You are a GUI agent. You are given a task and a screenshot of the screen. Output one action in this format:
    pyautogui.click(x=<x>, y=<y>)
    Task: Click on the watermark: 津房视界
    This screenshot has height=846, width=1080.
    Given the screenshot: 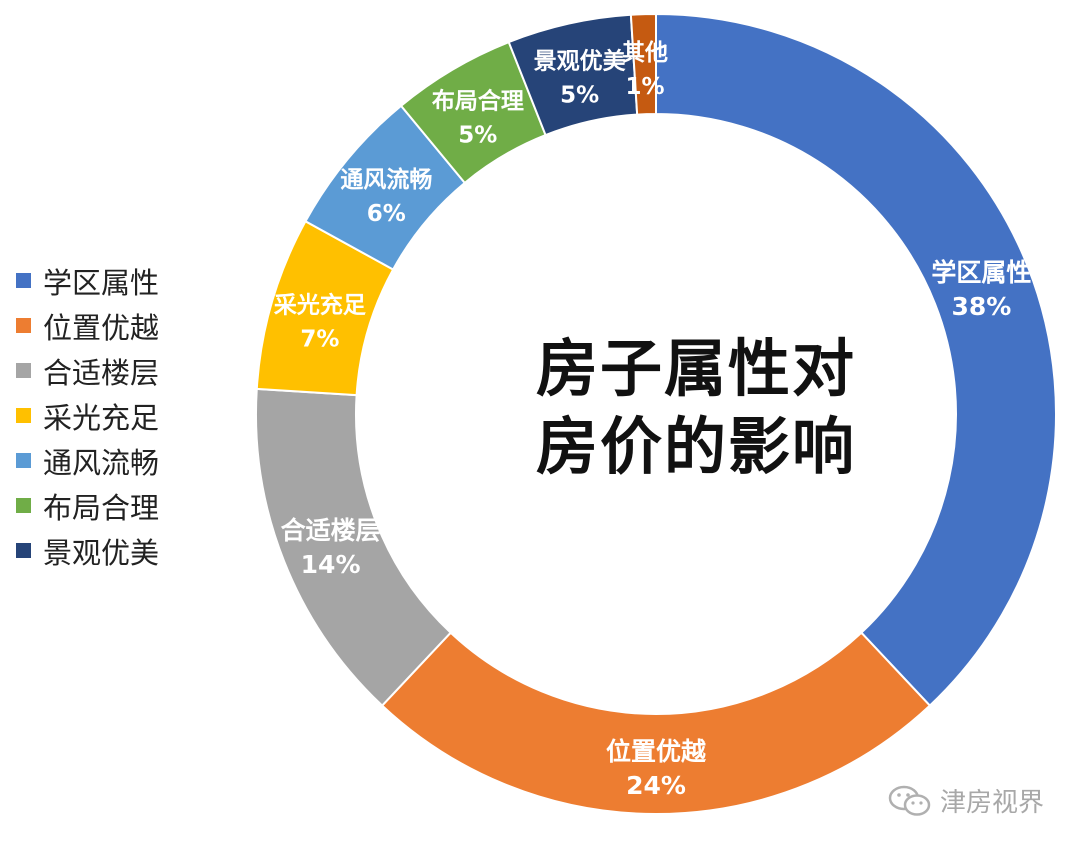 What is the action you would take?
    pyautogui.click(x=966, y=800)
    